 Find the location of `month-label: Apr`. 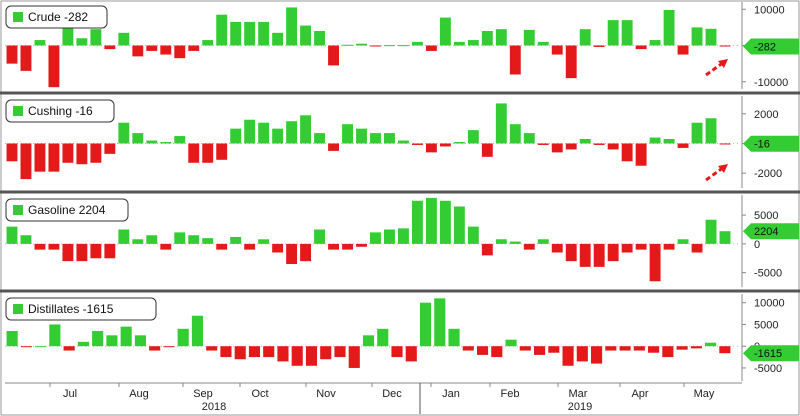

month-label: Apr is located at coordinates (639, 394).